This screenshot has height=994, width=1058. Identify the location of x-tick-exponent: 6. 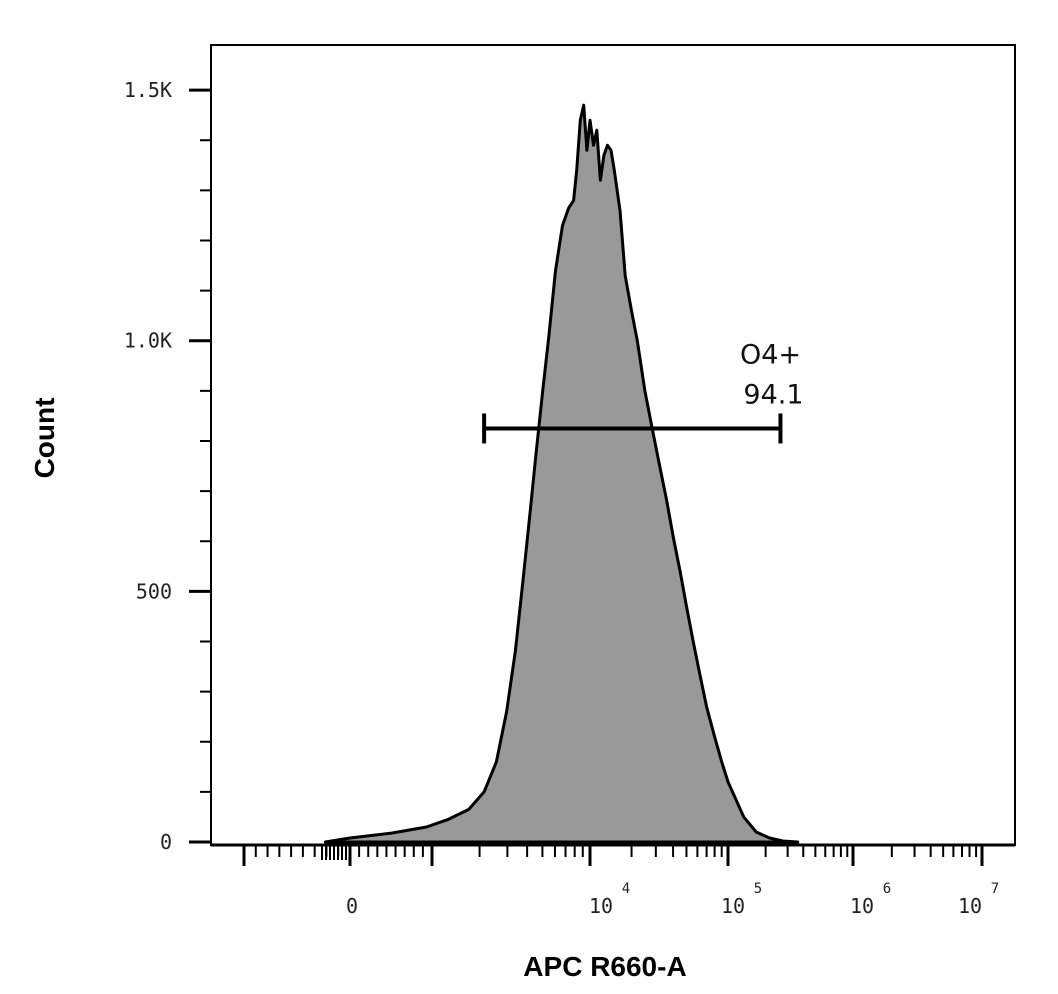
(887, 889).